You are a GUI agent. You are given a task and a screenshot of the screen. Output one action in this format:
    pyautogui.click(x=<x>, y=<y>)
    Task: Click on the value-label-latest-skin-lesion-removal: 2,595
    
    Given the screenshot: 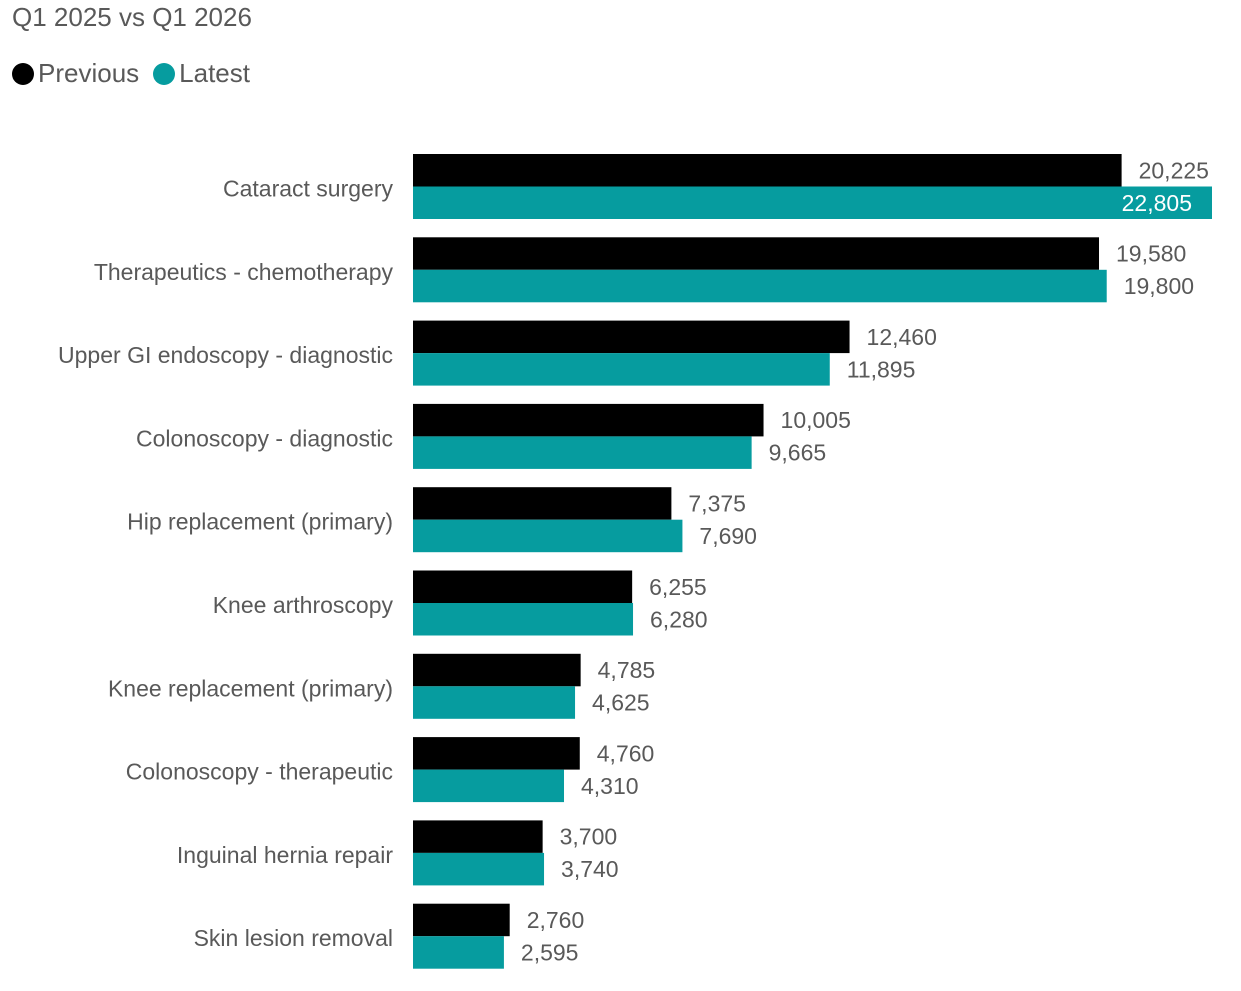 What is the action you would take?
    pyautogui.click(x=550, y=952)
    